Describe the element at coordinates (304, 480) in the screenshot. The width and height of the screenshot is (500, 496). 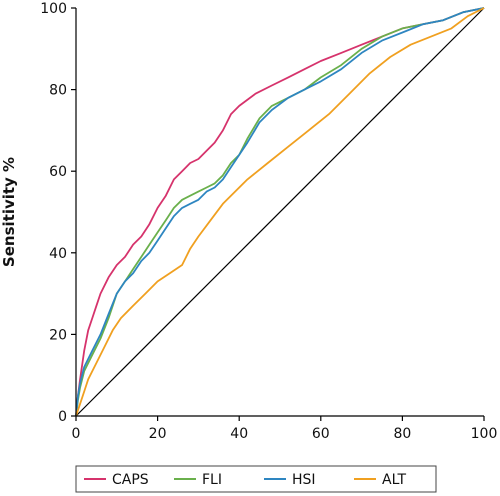
I see `legend-label-hsi: HSI` at that location.